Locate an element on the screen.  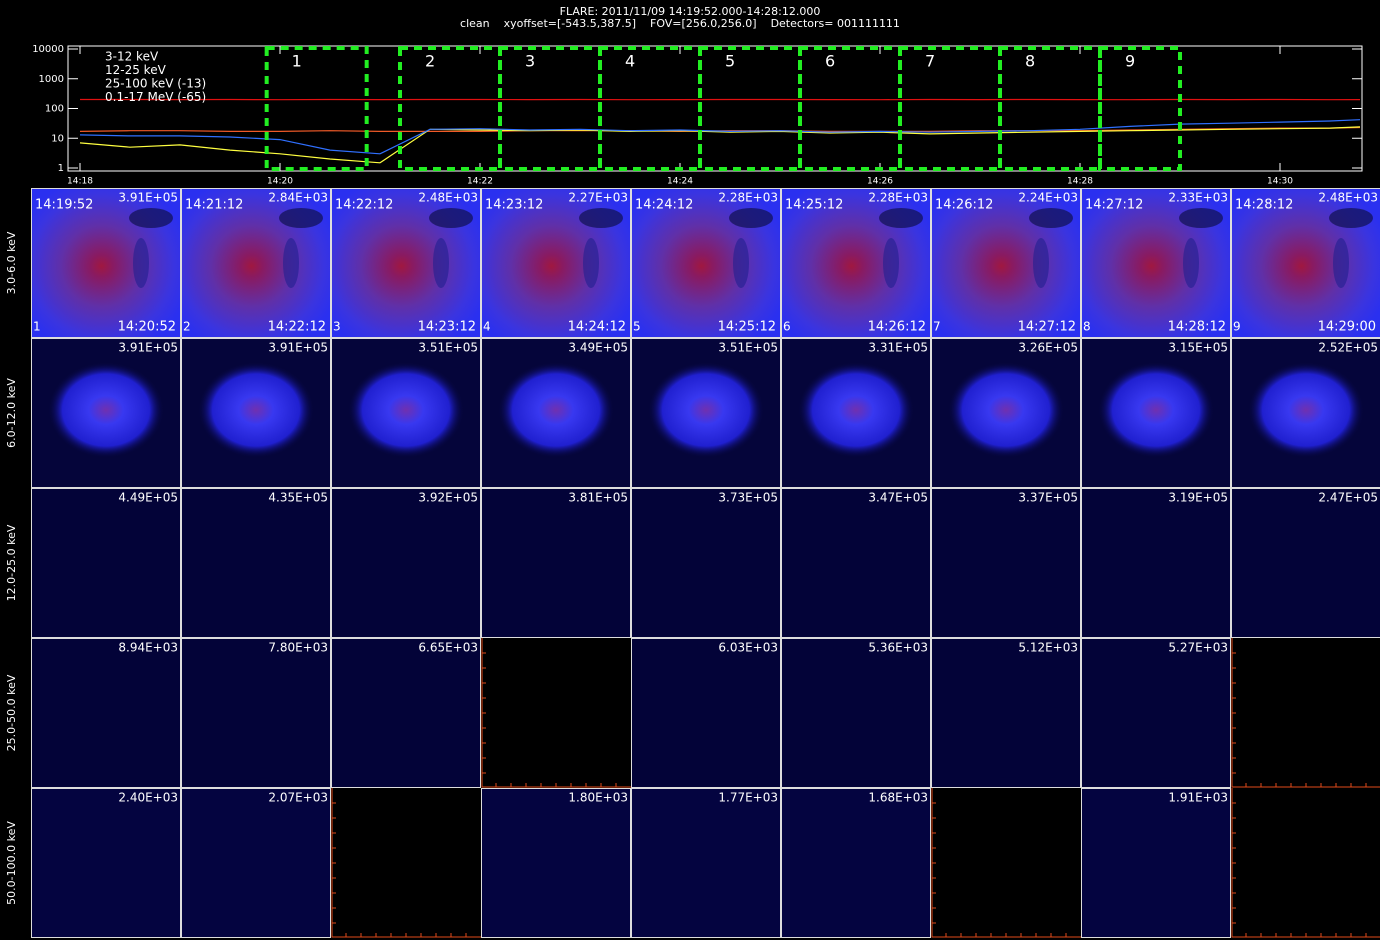
panel-index: 8 is located at coordinates (1087, 327).